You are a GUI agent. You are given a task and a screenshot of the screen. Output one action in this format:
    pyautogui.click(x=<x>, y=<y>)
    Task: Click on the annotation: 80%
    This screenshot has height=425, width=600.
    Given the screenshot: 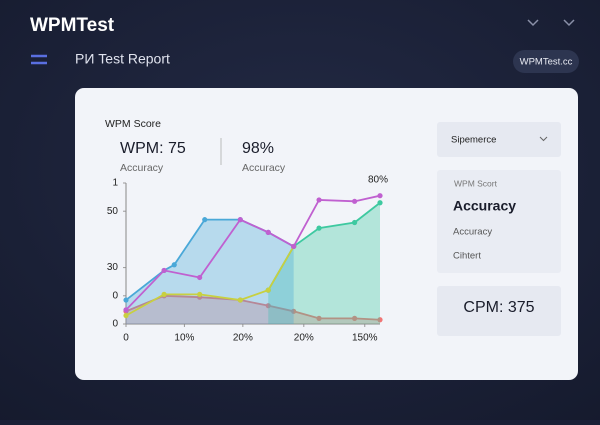 What is the action you would take?
    pyautogui.click(x=378, y=180)
    